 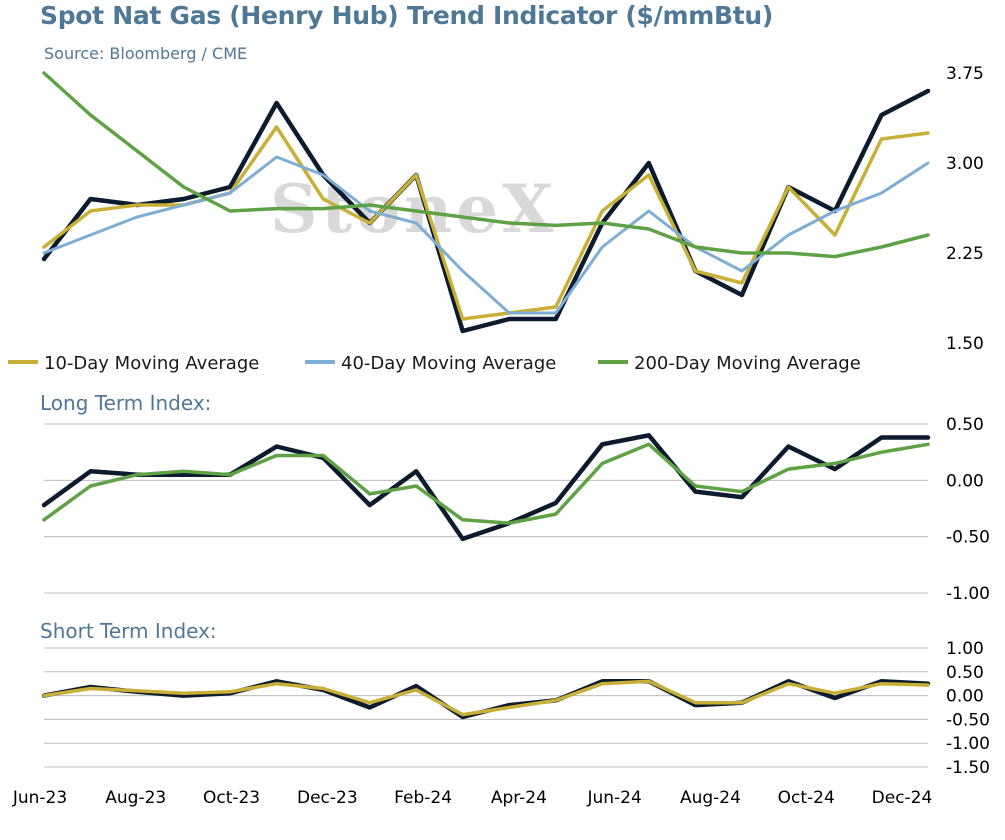 What do you see at coordinates (327, 798) in the screenshot?
I see `x-tick-label: Dec-23` at bounding box center [327, 798].